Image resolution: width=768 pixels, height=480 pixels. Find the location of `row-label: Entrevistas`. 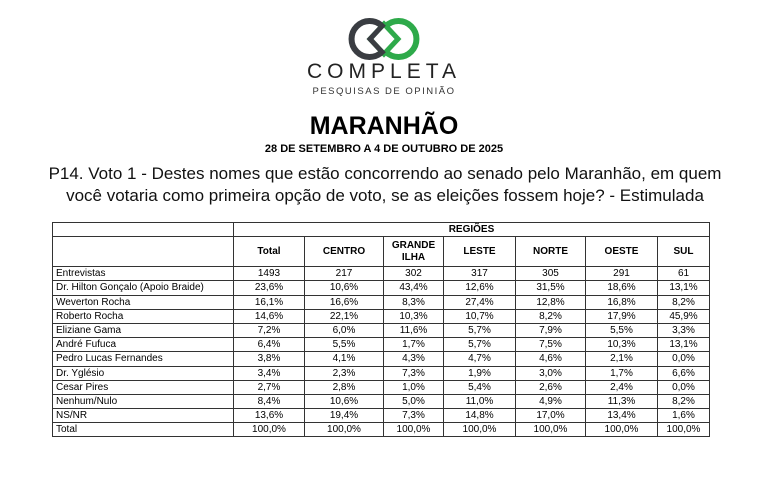

row-label: Entrevistas is located at coordinates (143, 274).